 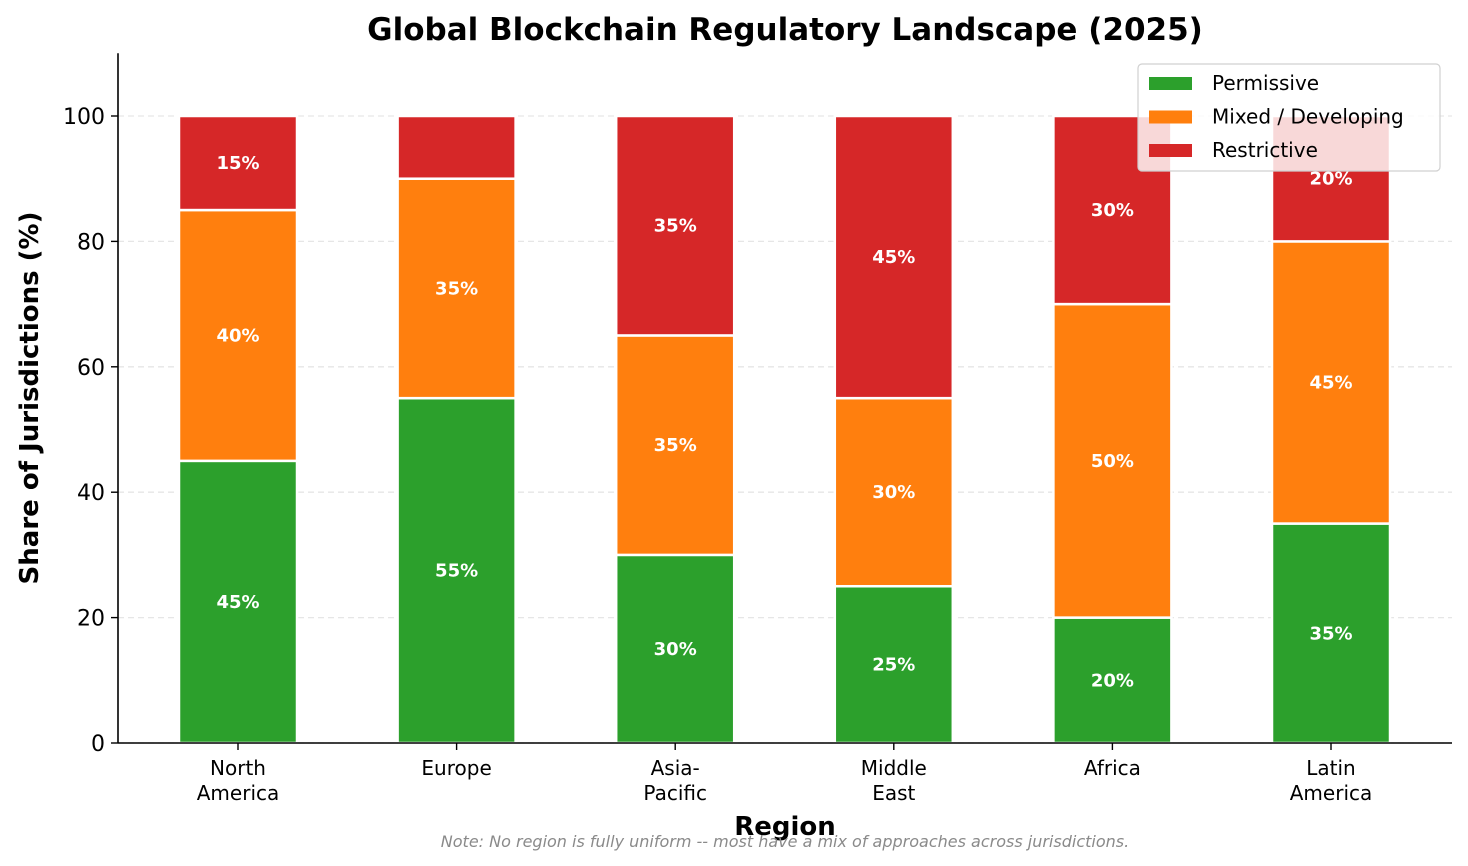 I want to click on legend-box, so click(x=1289, y=117).